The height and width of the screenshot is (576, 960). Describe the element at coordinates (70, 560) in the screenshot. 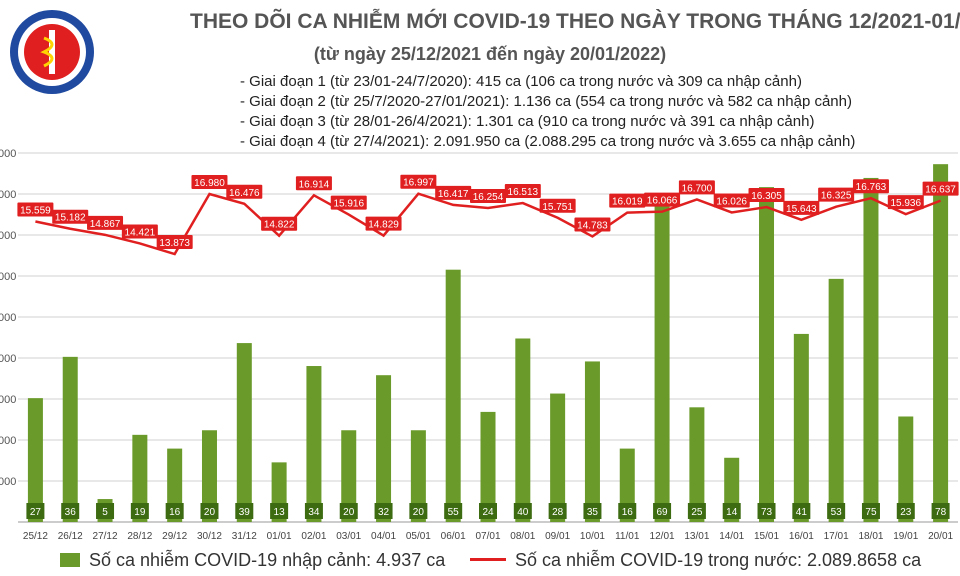

I see `legend-bar-swatch` at that location.